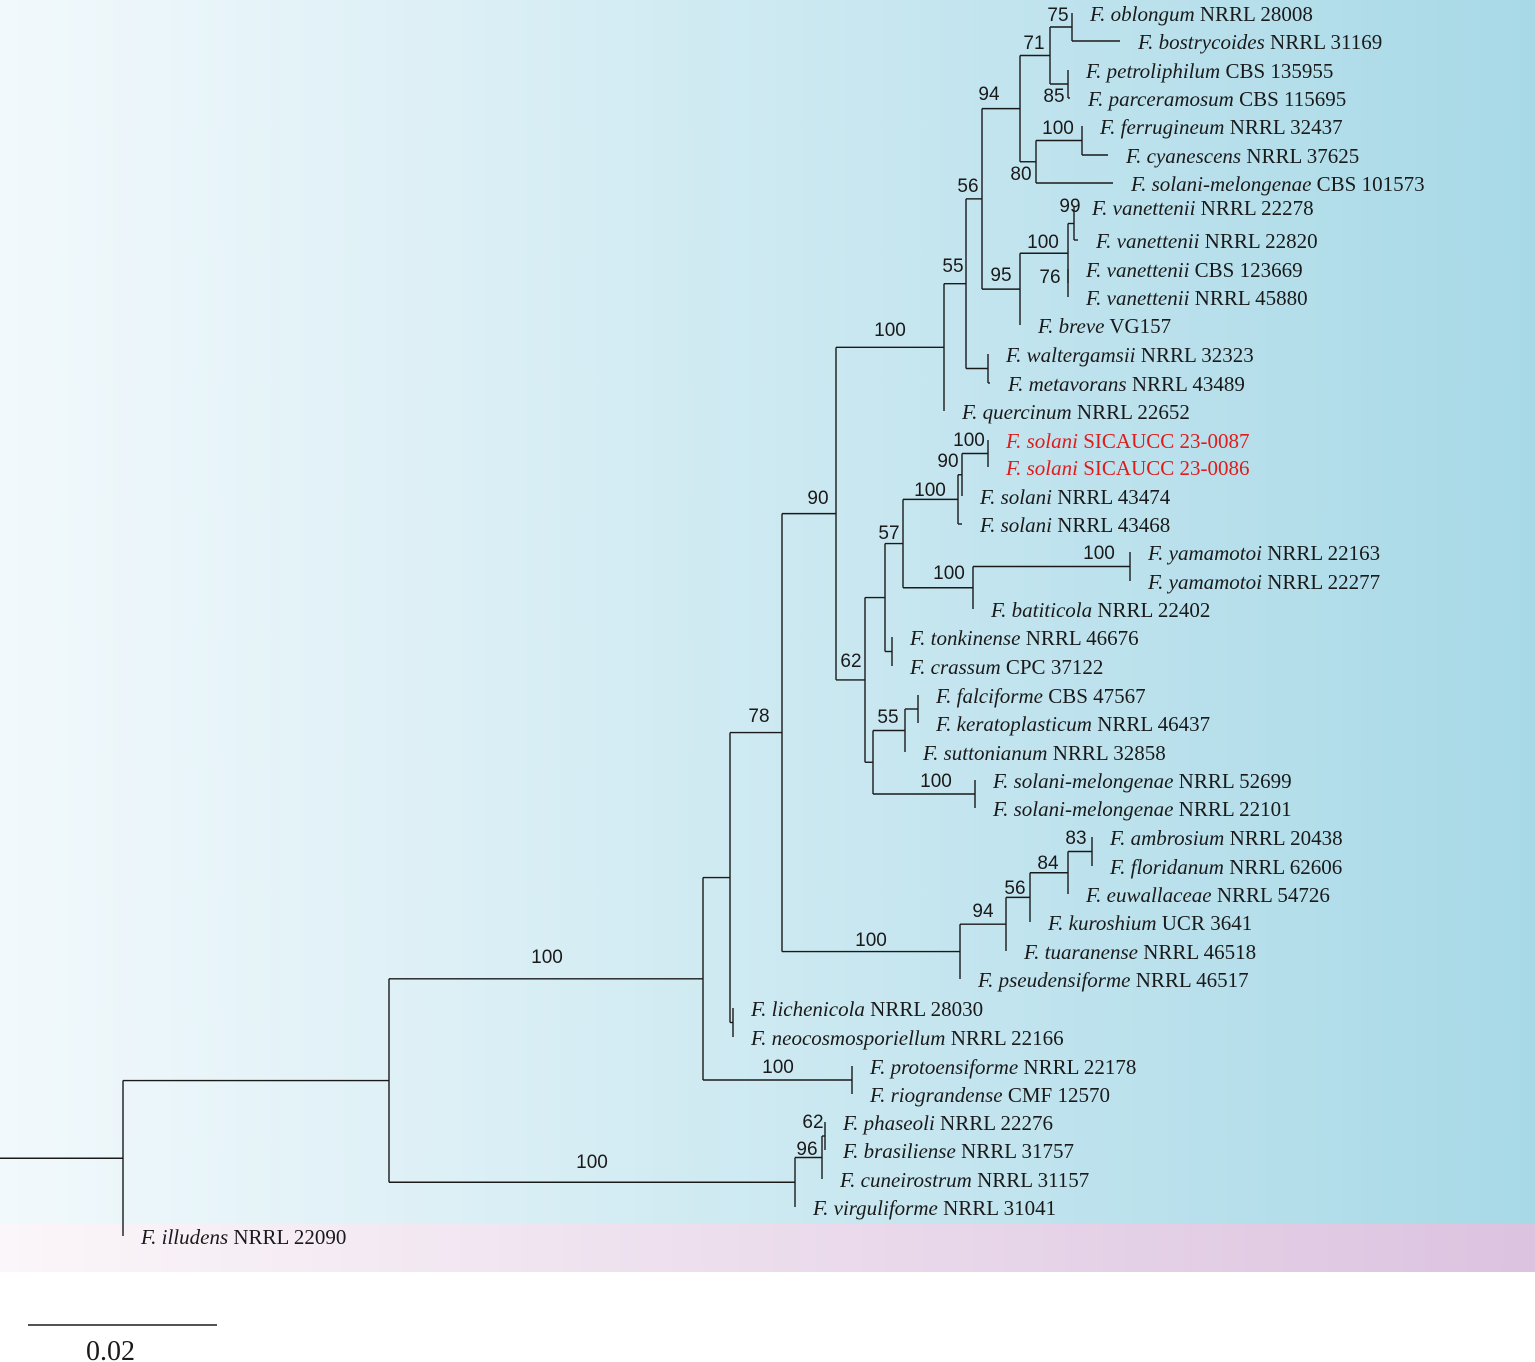 This screenshot has width=1535, height=1362. What do you see at coordinates (1206, 241) in the screenshot?
I see `taxon-label: F. vanettenii NRRL 22820` at bounding box center [1206, 241].